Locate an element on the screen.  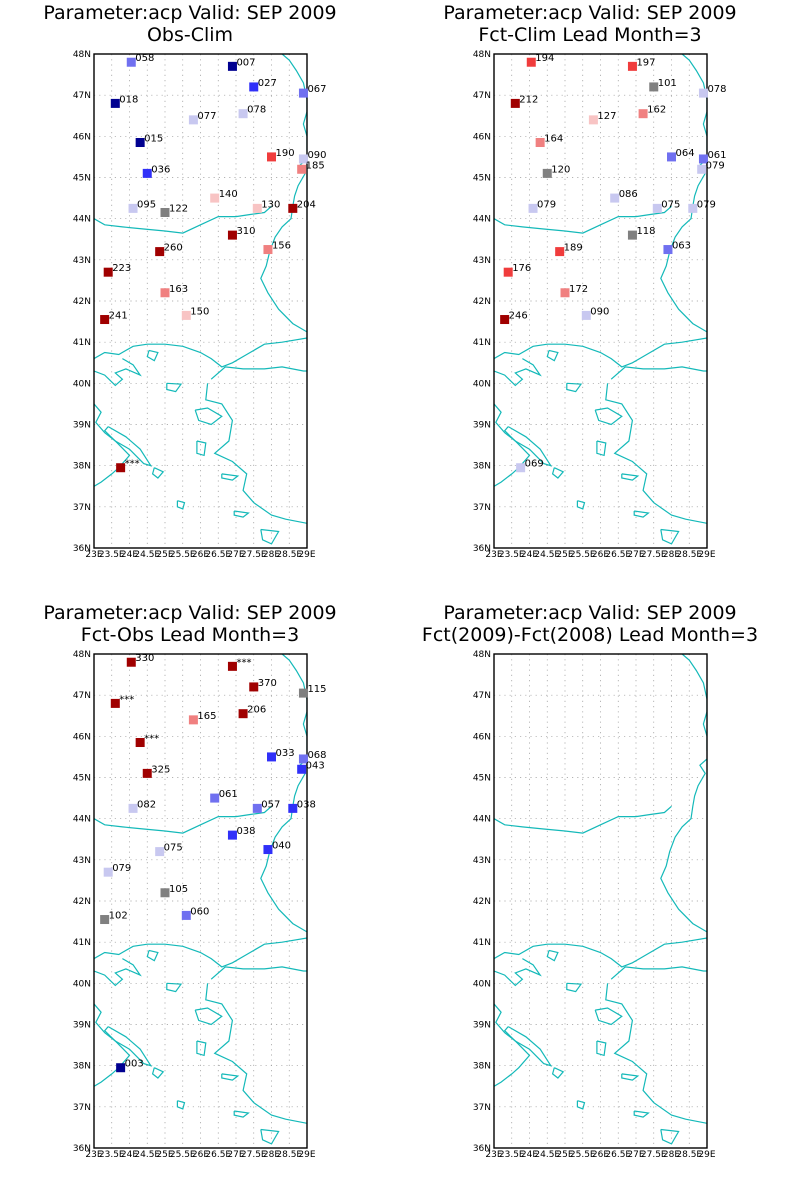
lat-tick-label: 48N is located at coordinates (482, 55).